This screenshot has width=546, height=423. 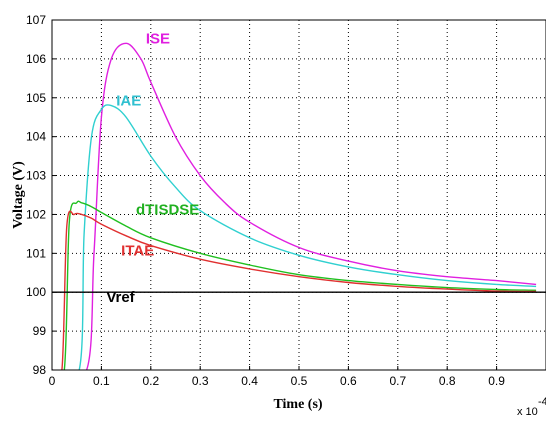 What do you see at coordinates (150, 381) in the screenshot?
I see `x-tick-label: 0.2` at bounding box center [150, 381].